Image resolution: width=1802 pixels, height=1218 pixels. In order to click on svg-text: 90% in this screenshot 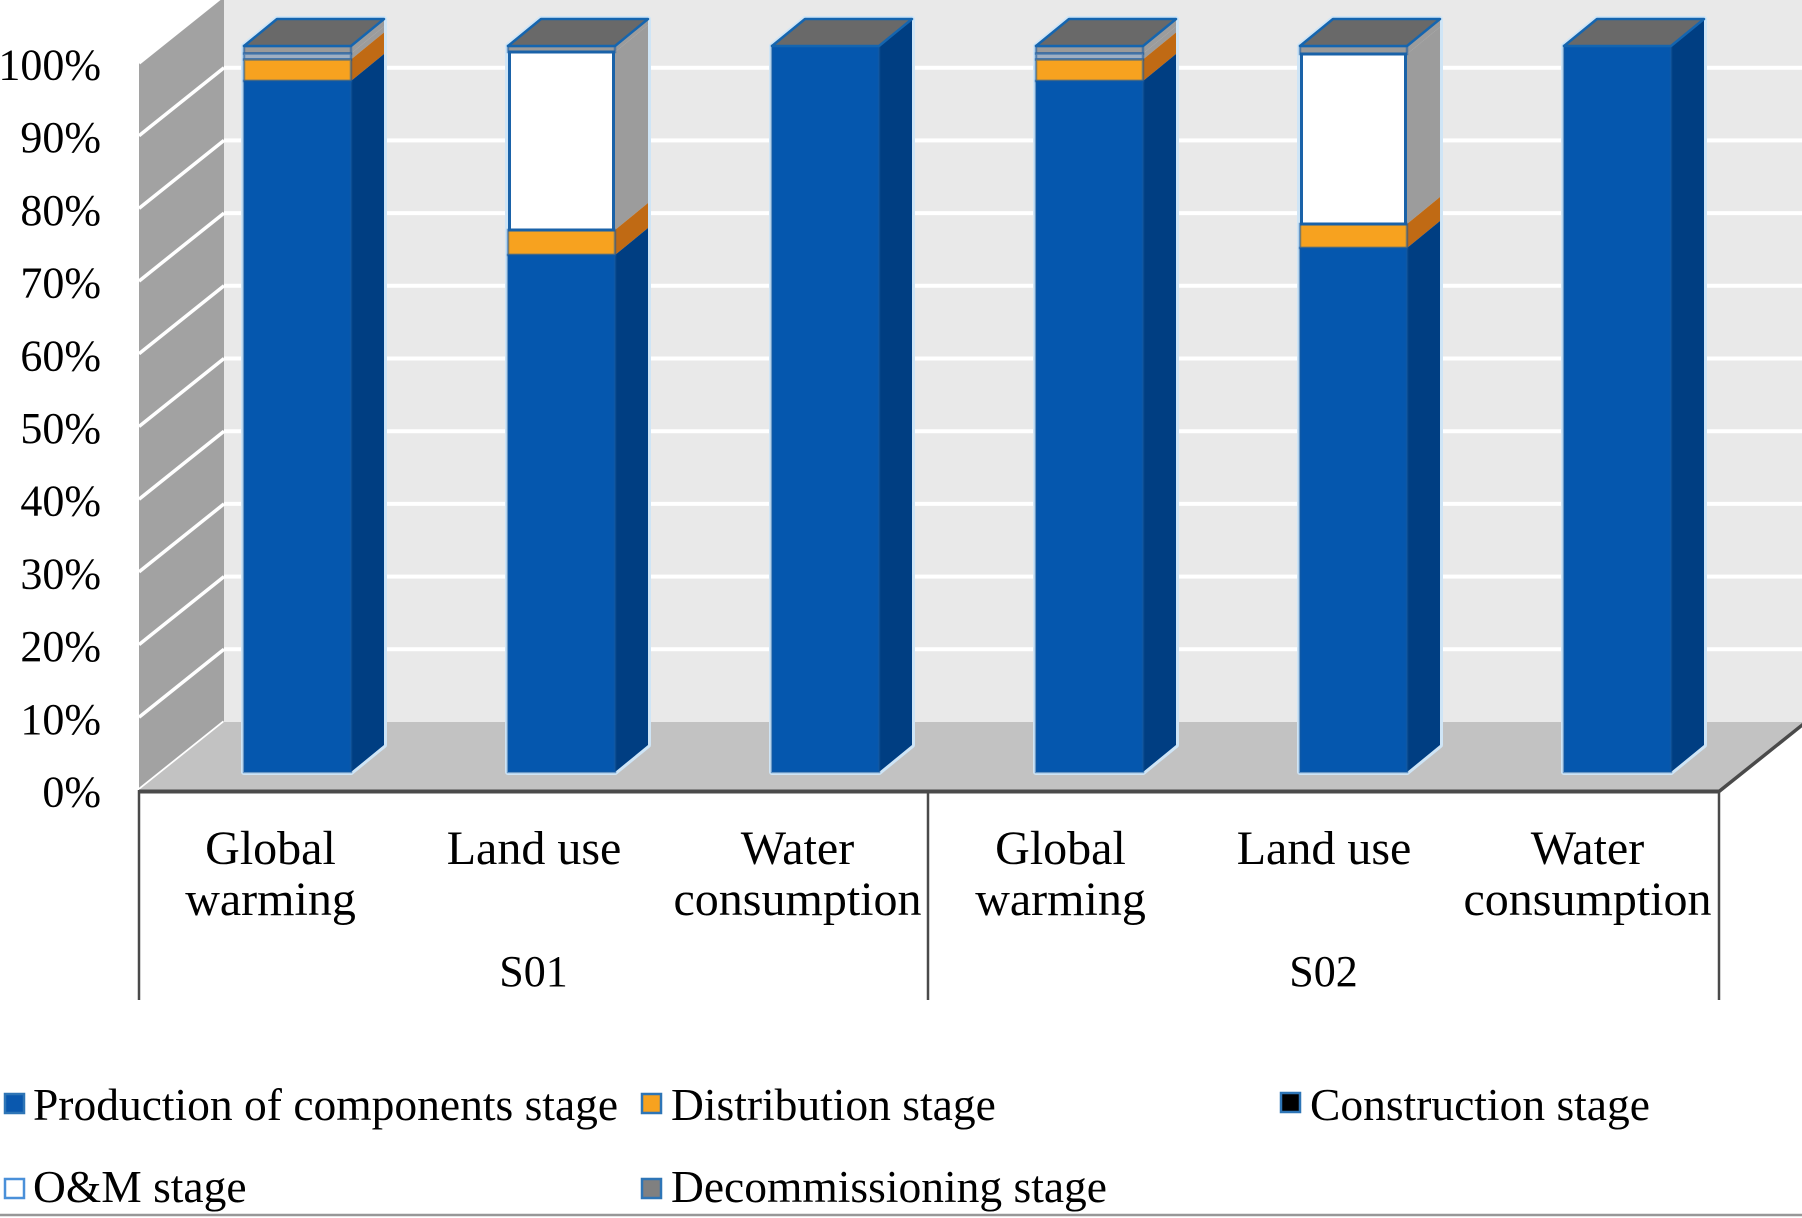, I will do `click(60, 137)`.